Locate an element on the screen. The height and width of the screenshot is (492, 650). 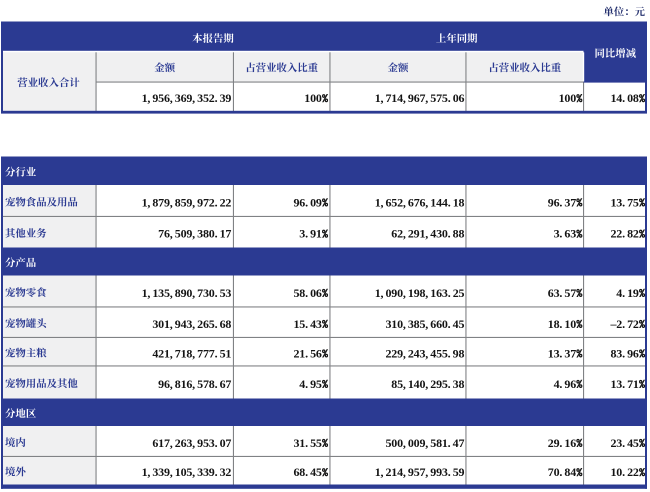
svg-text: 1, 714, 967, 575. 06 is located at coordinates (420, 98).